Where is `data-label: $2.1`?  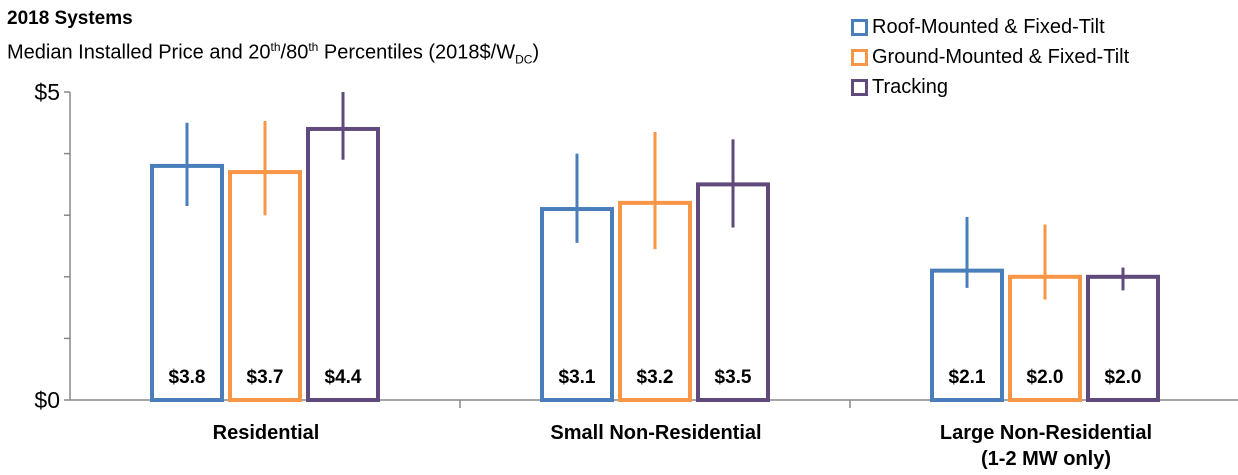 data-label: $2.1 is located at coordinates (967, 377).